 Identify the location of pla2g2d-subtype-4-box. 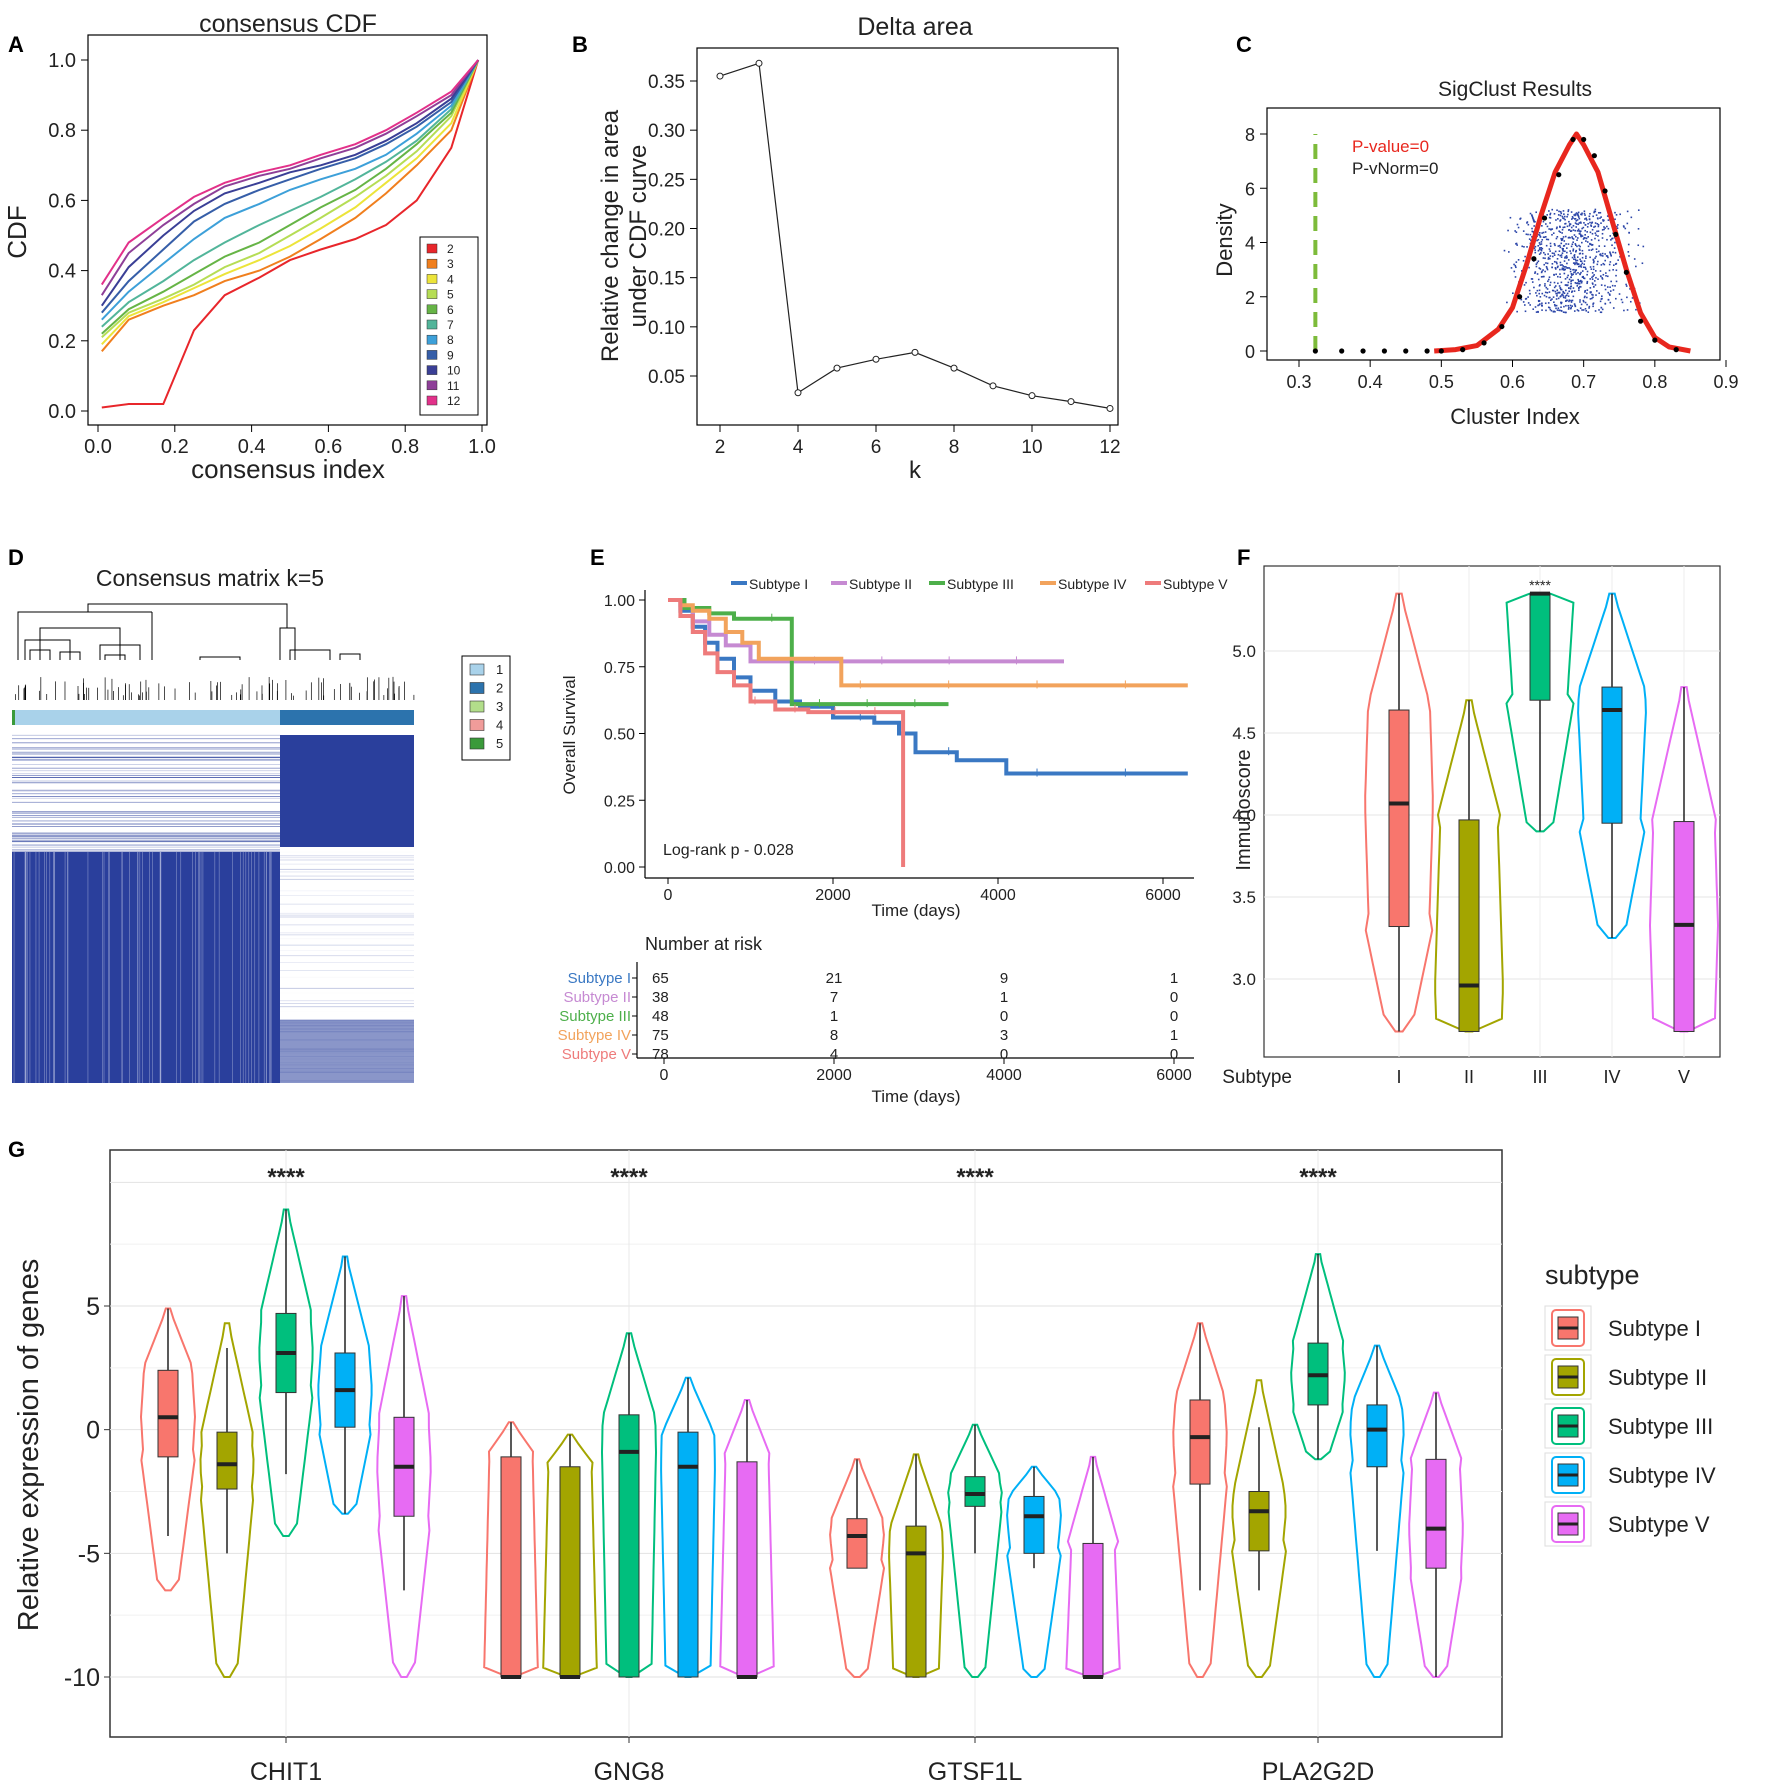
(1377, 1436).